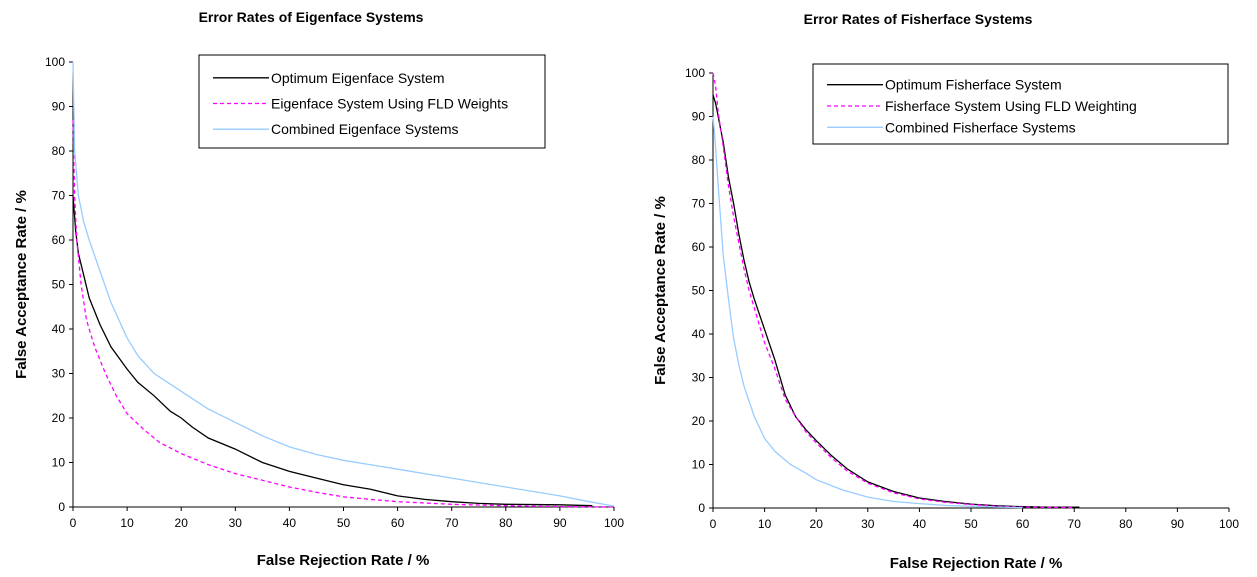  What do you see at coordinates (1011, 106) in the screenshot?
I see `legend-label: Fisherface System Using FLD Weighting` at bounding box center [1011, 106].